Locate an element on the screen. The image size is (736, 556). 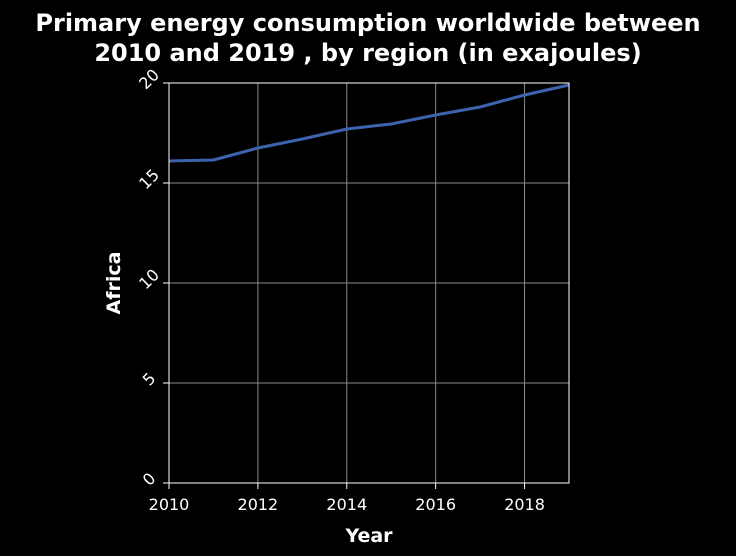
y-tick-label: 15 is located at coordinates (149, 179).